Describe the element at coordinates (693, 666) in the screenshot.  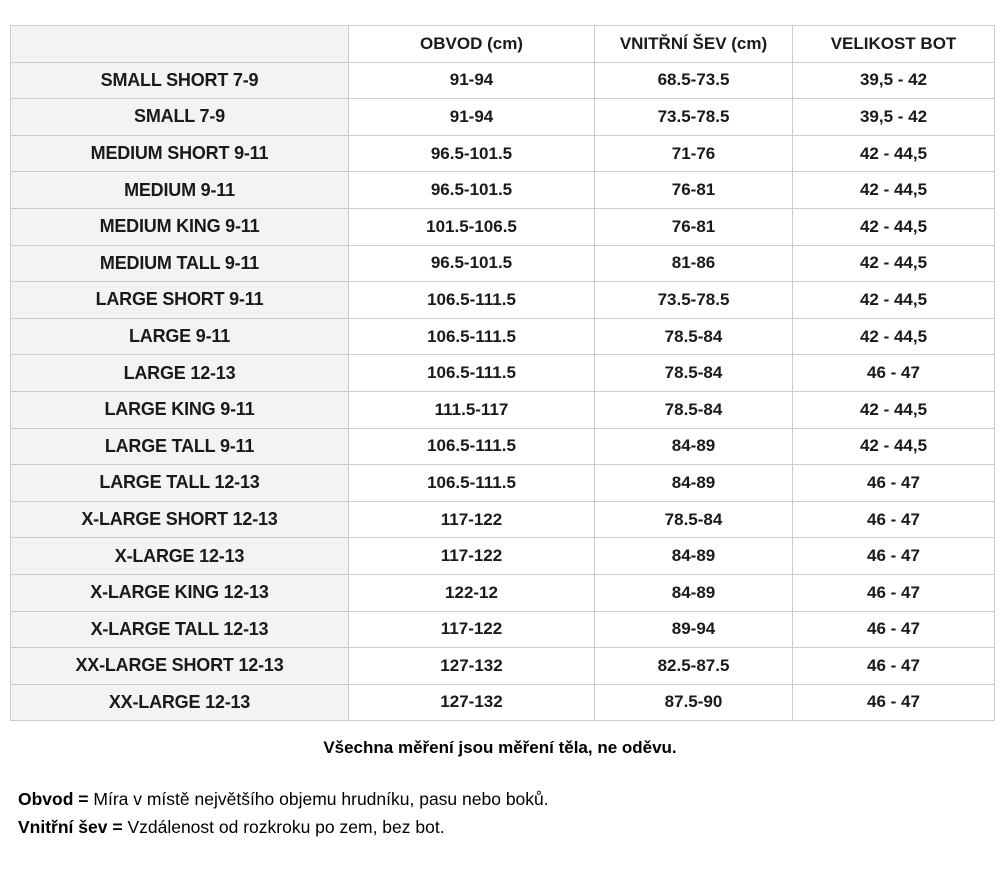
I see `vnitrni-sev-value-cell: 82.5-87.5` at that location.